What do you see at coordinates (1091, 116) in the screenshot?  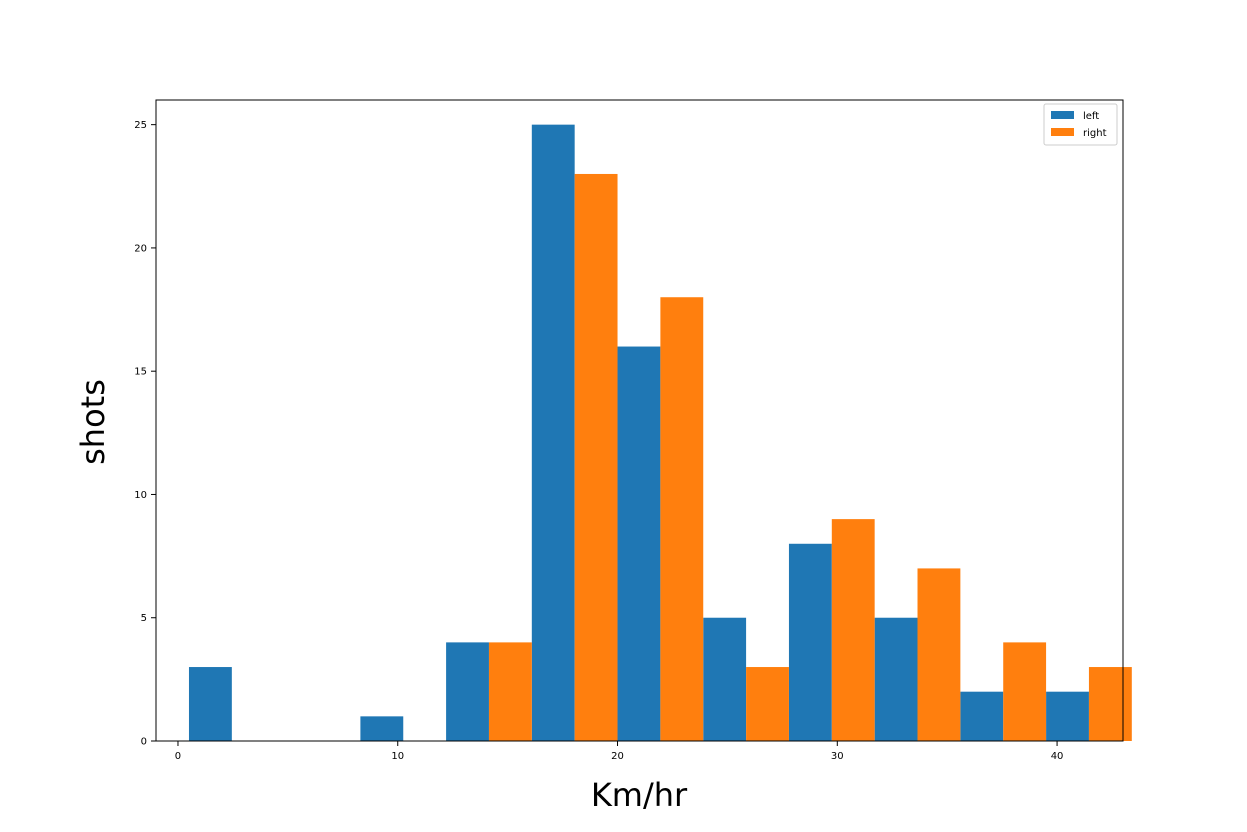 I see `legend-label-left: left` at bounding box center [1091, 116].